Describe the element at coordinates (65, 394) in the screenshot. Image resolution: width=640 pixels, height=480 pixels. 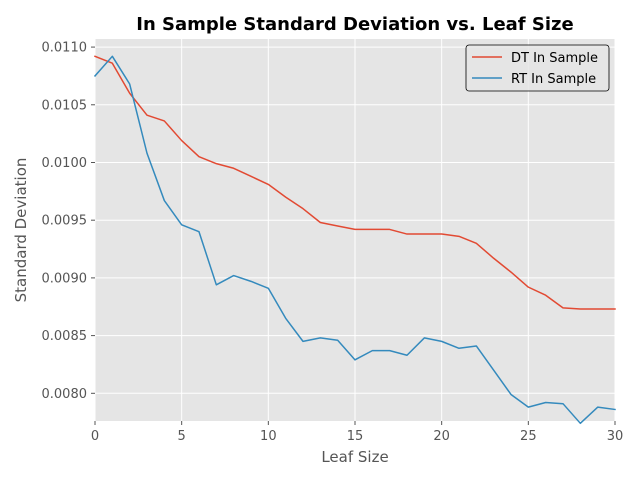
I see `y-tick-label: 0.0080` at that location.